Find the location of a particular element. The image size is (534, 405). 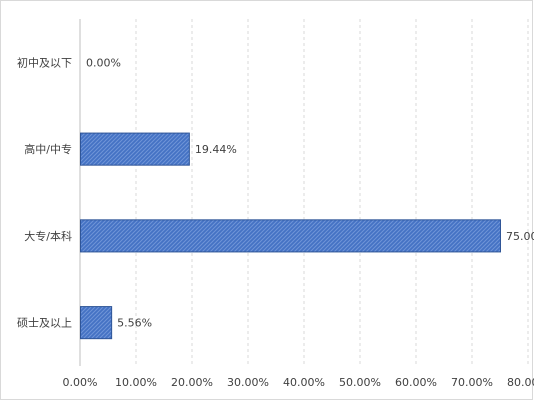

data-label: 19.44% is located at coordinates (216, 149).